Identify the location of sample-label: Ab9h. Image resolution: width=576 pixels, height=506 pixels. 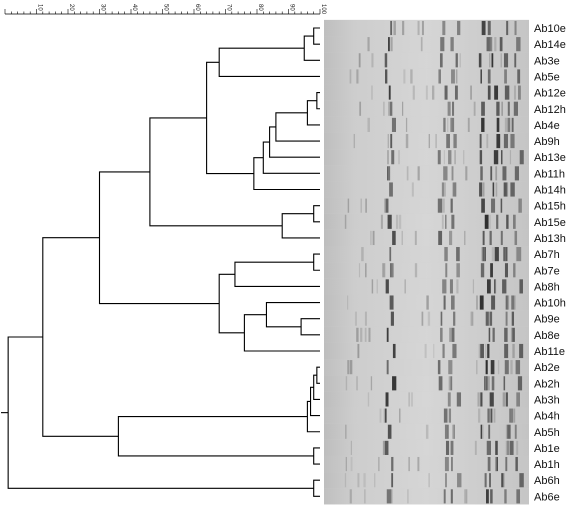
(547, 142).